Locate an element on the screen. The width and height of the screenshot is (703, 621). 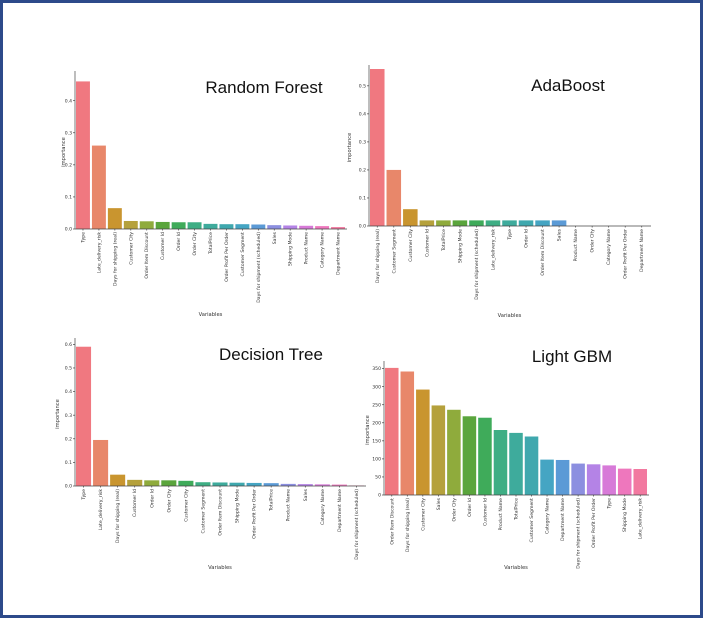
y-tick-label: 200 is located at coordinates (376, 423).